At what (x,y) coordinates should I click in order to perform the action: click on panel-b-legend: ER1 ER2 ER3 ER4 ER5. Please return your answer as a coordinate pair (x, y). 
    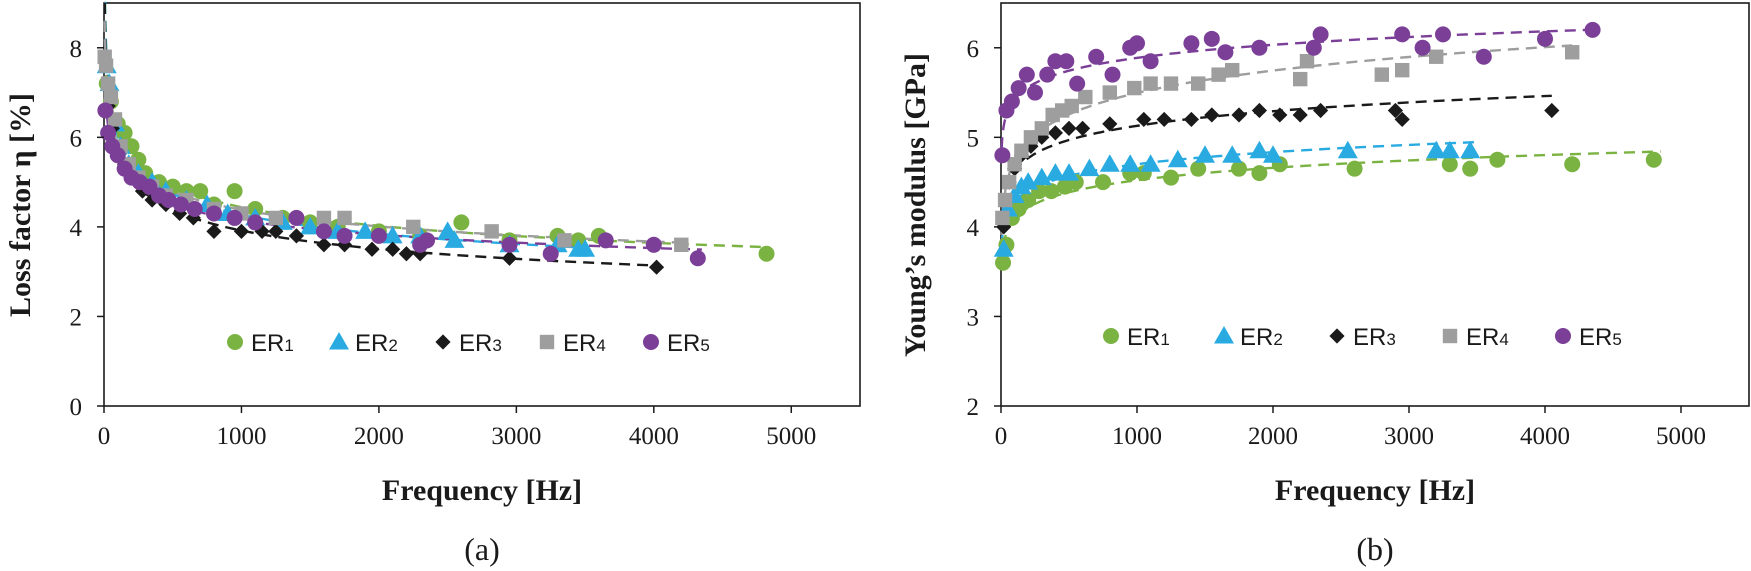
    Looking at the image, I should click on (1362, 337).